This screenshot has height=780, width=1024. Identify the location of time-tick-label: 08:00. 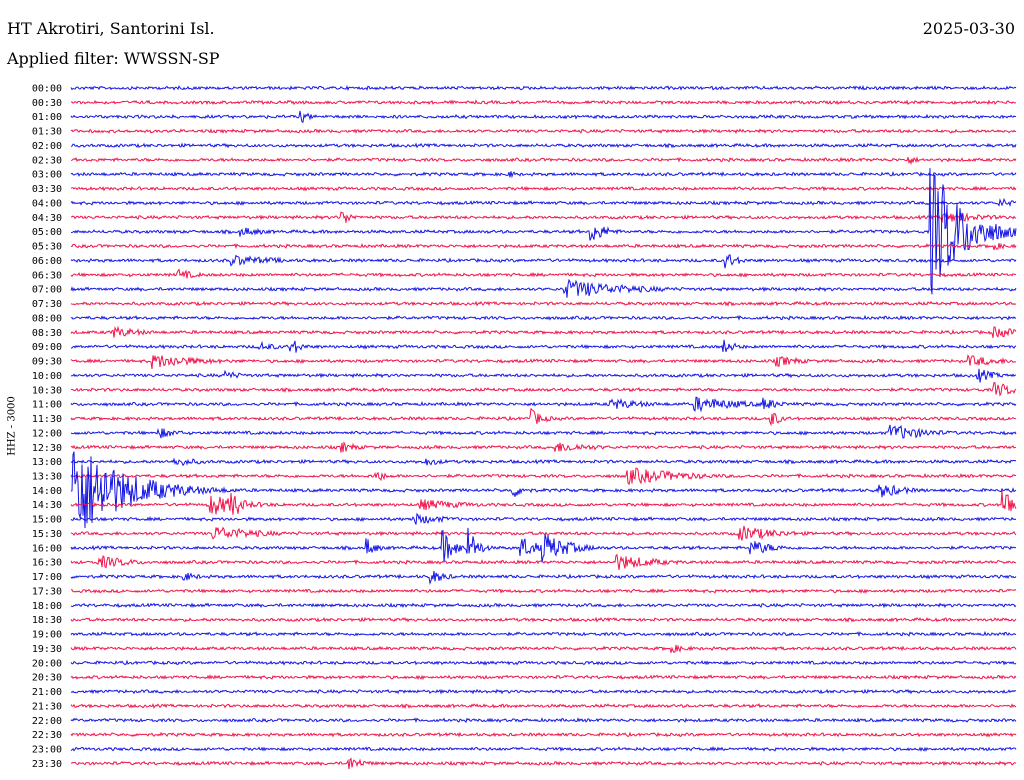
(47, 318).